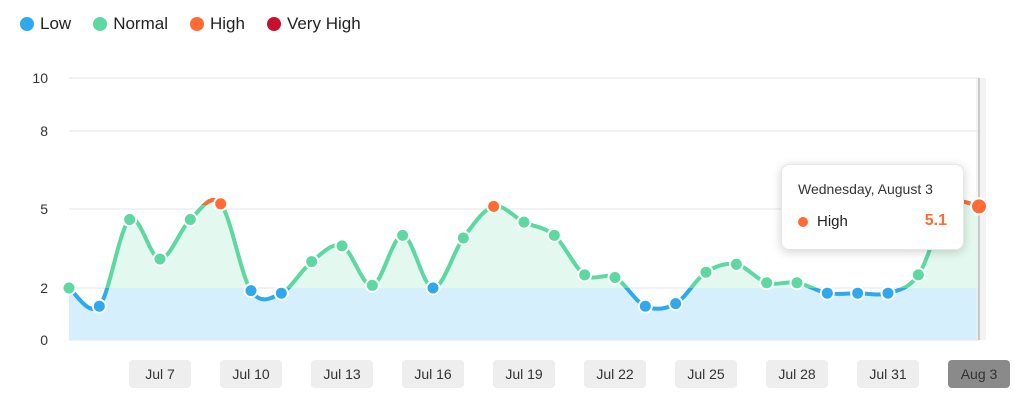 This screenshot has height=403, width=1024. I want to click on xtick-label-jul-28: Jul 28, so click(797, 374).